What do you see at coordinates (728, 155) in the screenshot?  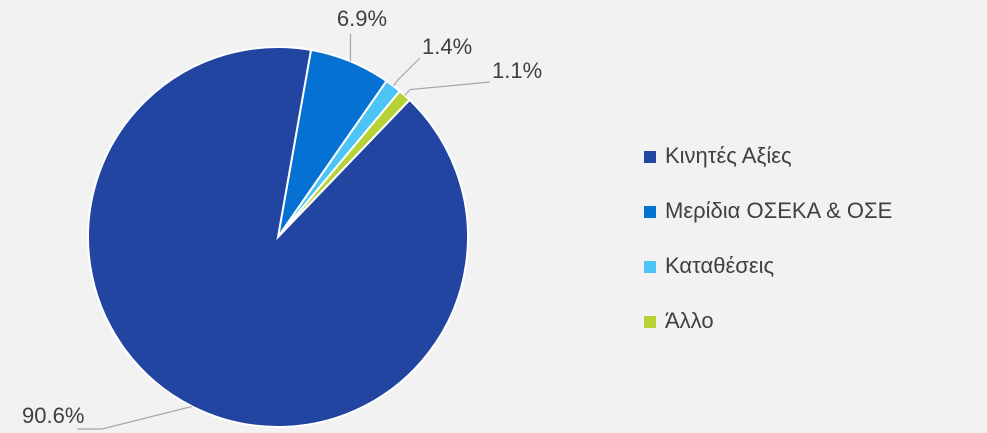 I see `legend-label: Κινητές Αξίες` at bounding box center [728, 155].